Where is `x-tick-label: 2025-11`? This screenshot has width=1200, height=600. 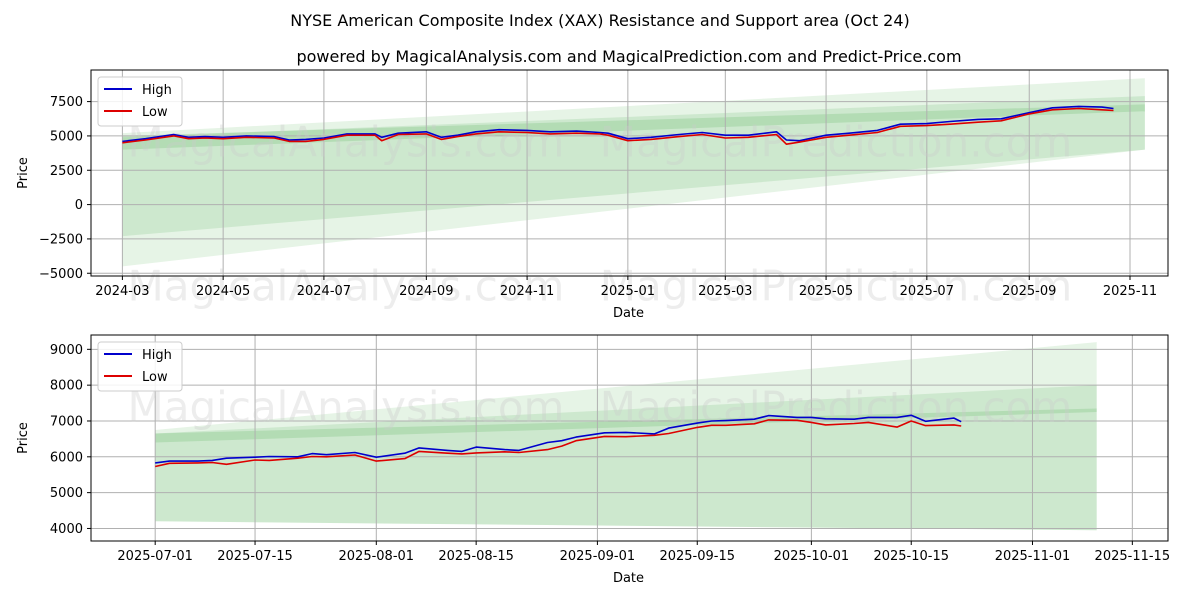
x-tick-label: 2025-11 is located at coordinates (1130, 291).